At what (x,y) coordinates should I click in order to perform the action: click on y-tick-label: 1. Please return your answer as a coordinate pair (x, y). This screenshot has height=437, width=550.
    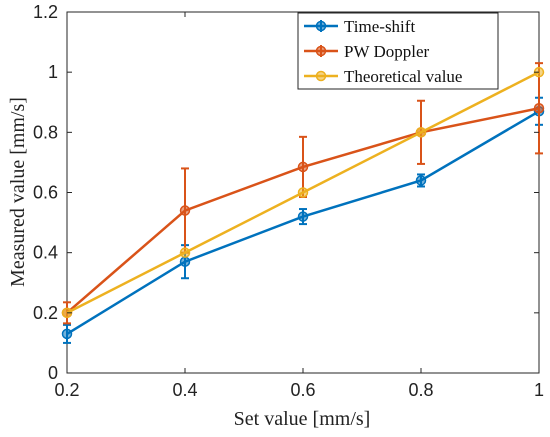
    Looking at the image, I should click on (53, 72).